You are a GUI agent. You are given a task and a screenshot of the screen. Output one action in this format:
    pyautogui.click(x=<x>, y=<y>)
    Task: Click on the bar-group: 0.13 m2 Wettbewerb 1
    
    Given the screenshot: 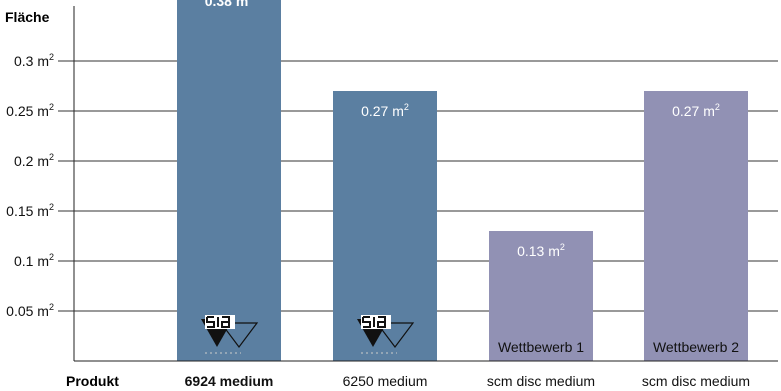 What is the action you would take?
    pyautogui.click(x=541, y=296)
    